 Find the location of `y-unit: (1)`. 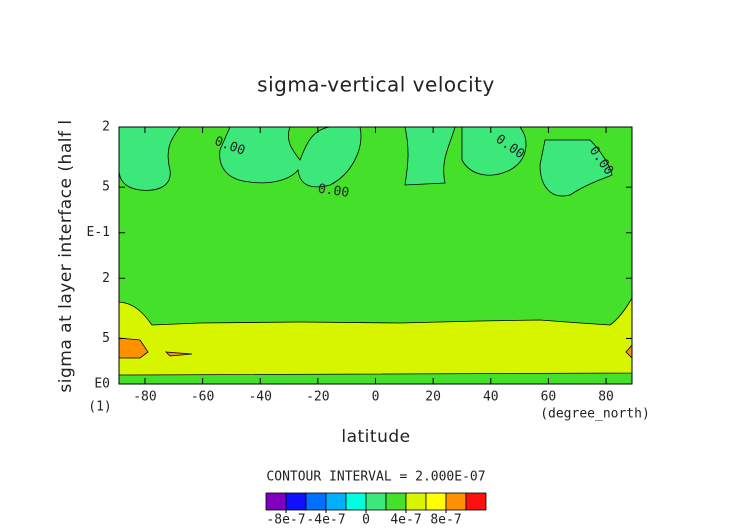

y-unit: (1) is located at coordinates (99, 407).